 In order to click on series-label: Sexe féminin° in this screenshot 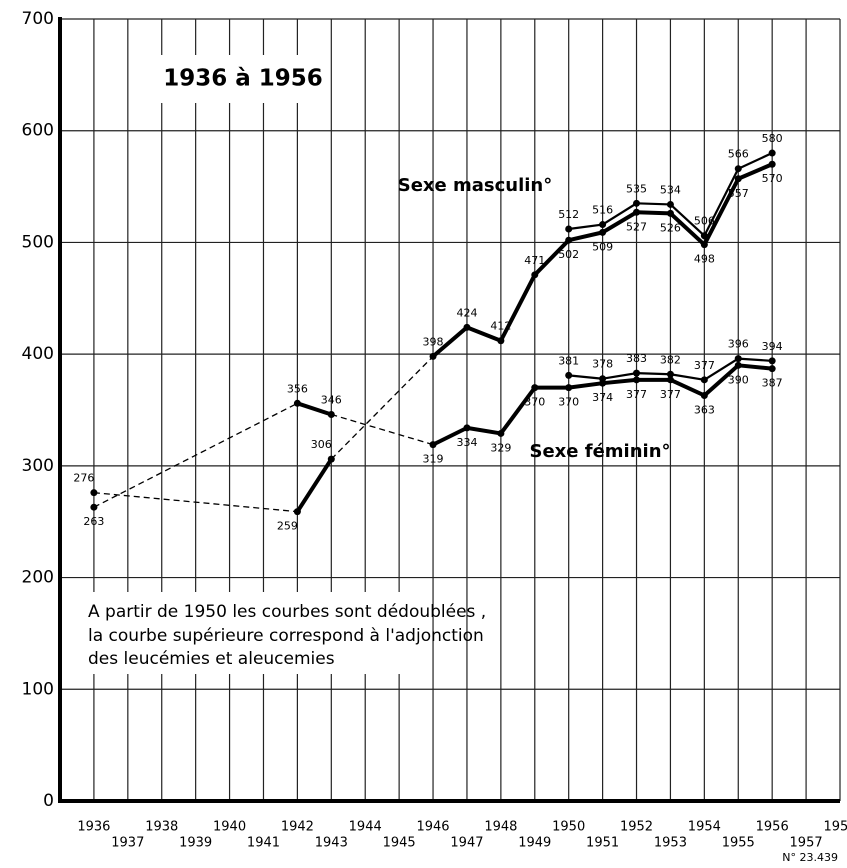, I will do `click(599, 451)`.